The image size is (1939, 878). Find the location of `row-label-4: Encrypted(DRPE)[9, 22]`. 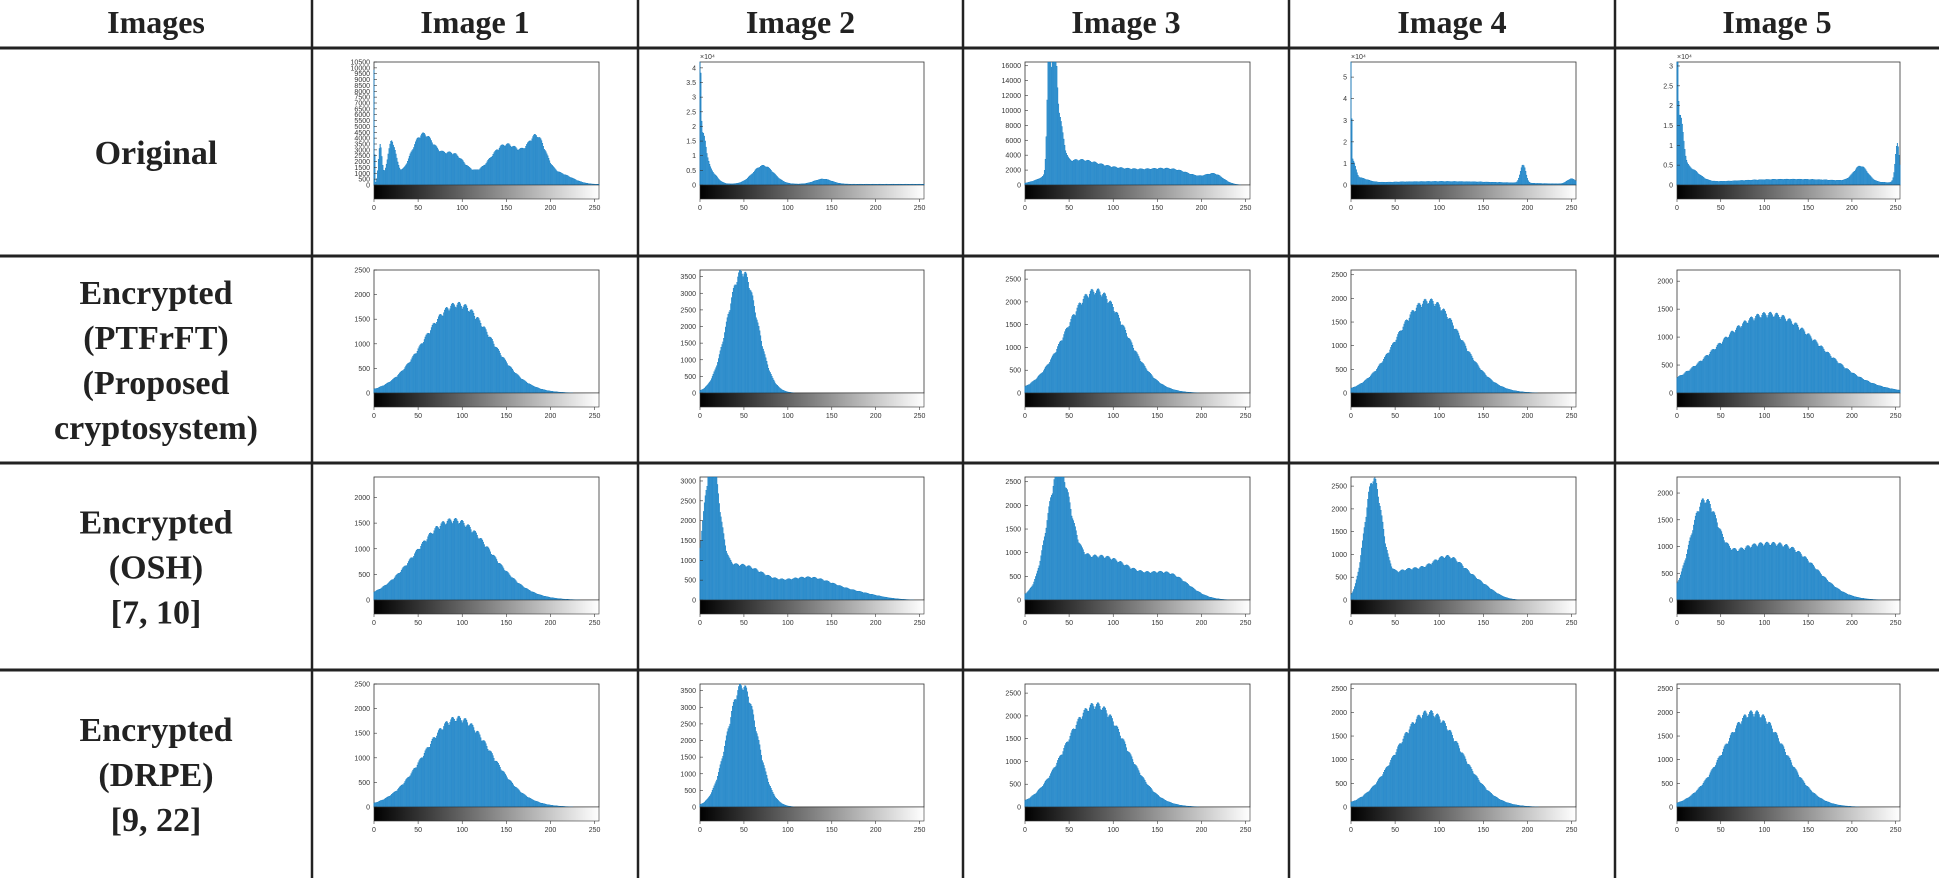

row-label-4: Encrypted(DRPE)[9, 22] is located at coordinates (156, 775).